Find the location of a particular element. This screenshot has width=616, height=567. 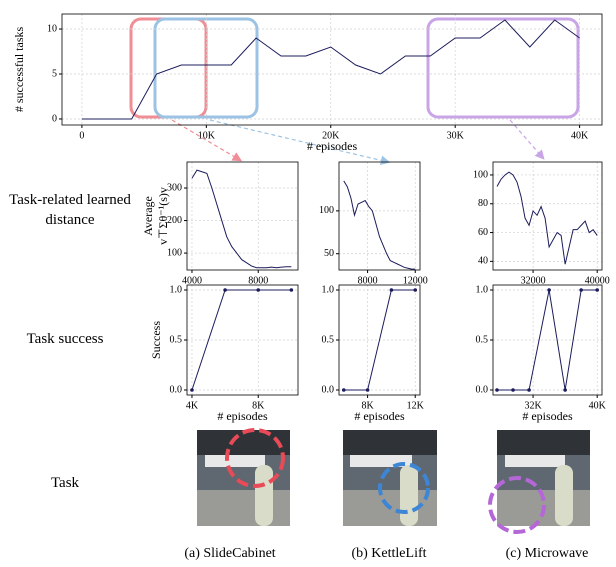

y-tick-label: 40 is located at coordinates (483, 261).